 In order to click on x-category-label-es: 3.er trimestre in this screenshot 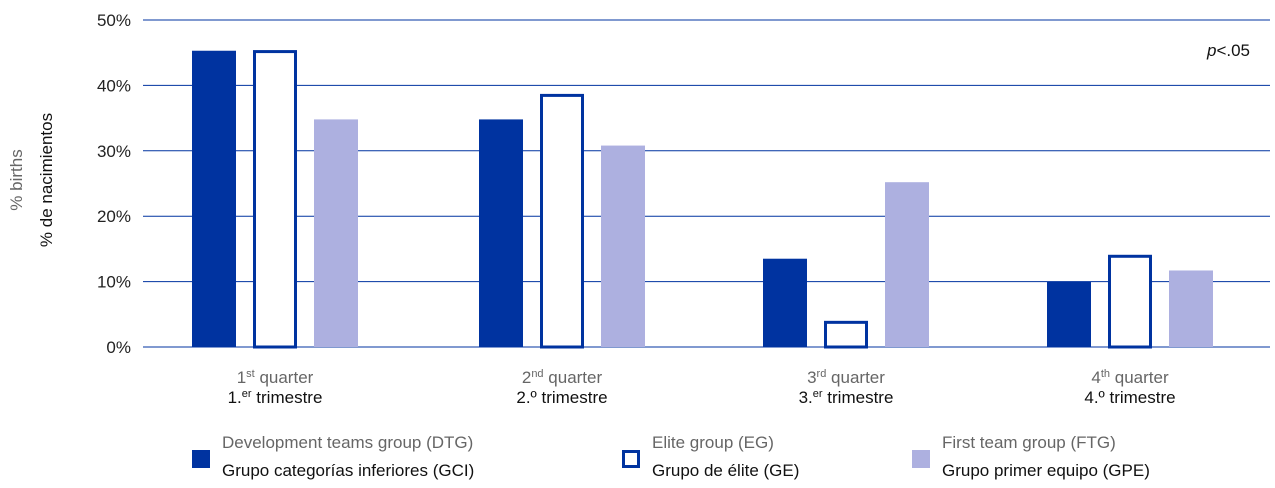, I will do `click(846, 397)`.